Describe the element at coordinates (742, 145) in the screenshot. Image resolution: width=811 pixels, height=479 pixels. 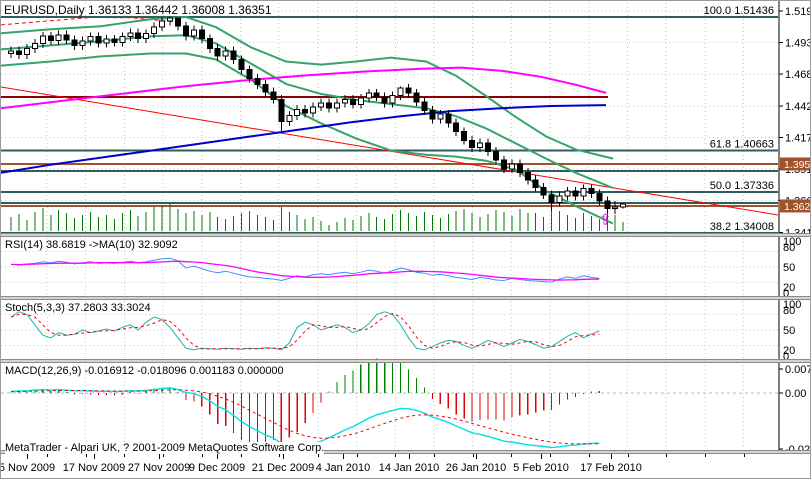
I see `fibonacci-level-label: 61.8 1.40663` at that location.